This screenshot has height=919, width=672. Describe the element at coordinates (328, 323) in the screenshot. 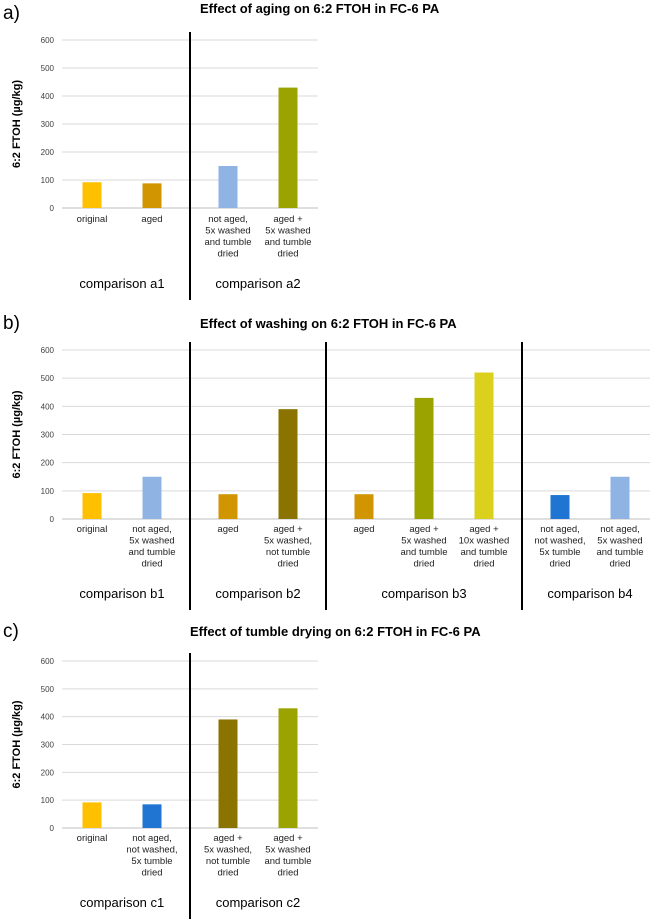

I see `chart-title-b: Effect of washing on 6:2 FTOH in FC-6 PA` at that location.